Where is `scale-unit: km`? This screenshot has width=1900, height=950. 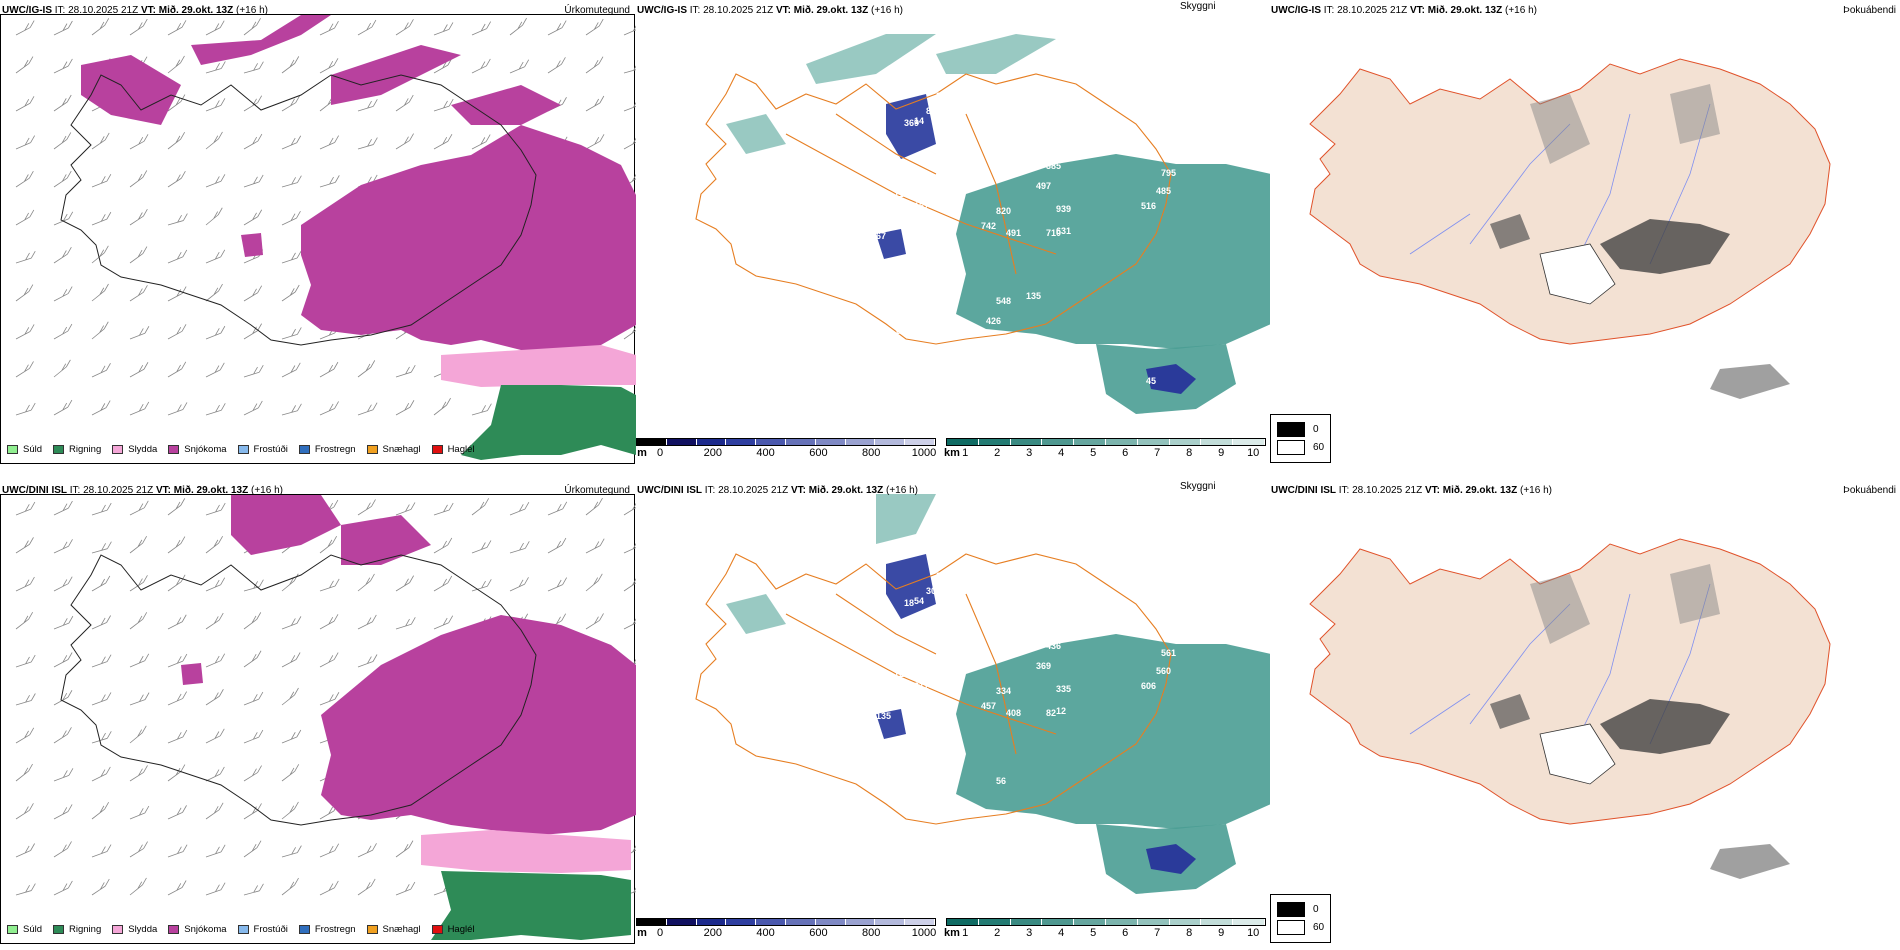 scale-unit: km is located at coordinates (952, 453).